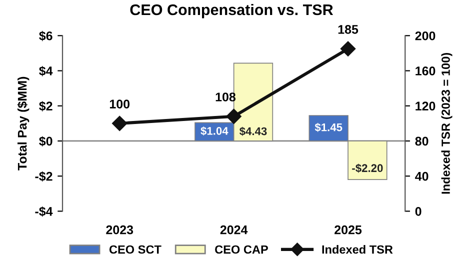 This screenshot has height=264, width=463. Describe the element at coordinates (348, 29) in the screenshot. I see `data-label: 185` at that location.